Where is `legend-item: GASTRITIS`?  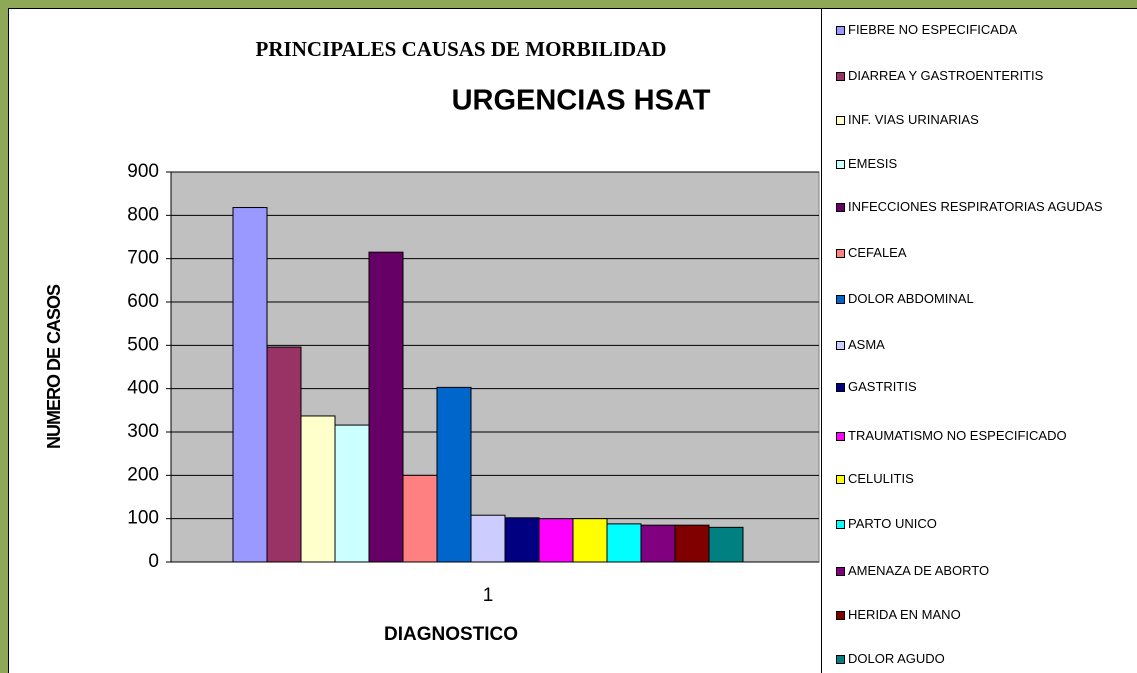
legend-item: GASTRITIS is located at coordinates (986, 386).